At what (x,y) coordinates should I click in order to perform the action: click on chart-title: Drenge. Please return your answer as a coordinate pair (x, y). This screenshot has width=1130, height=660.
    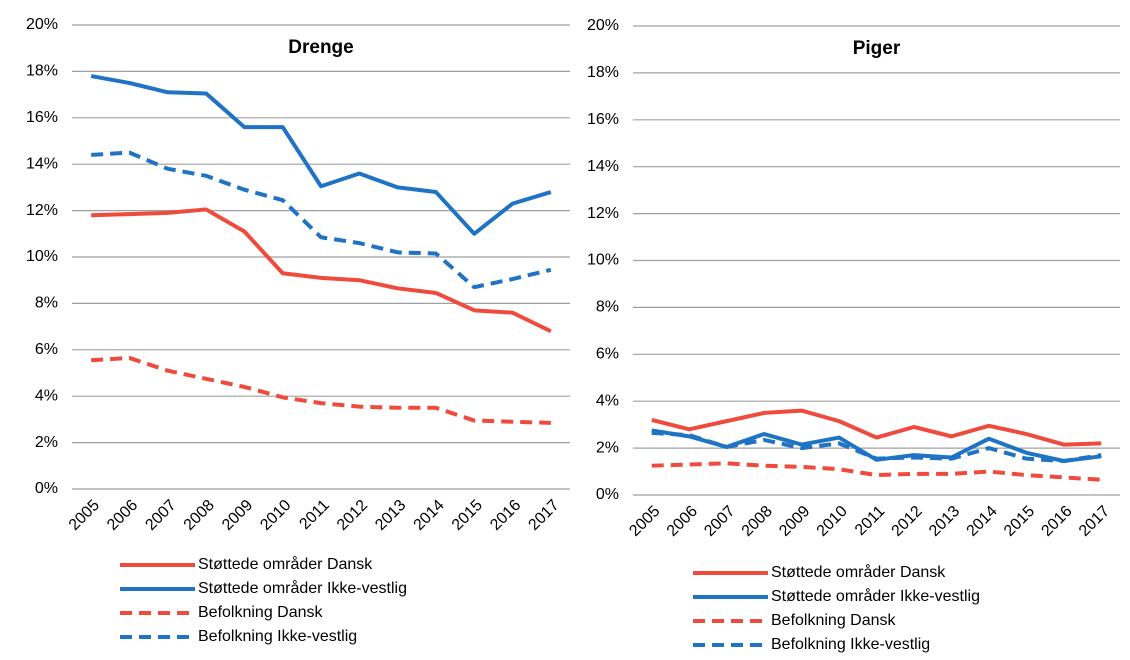
    Looking at the image, I should click on (320, 47).